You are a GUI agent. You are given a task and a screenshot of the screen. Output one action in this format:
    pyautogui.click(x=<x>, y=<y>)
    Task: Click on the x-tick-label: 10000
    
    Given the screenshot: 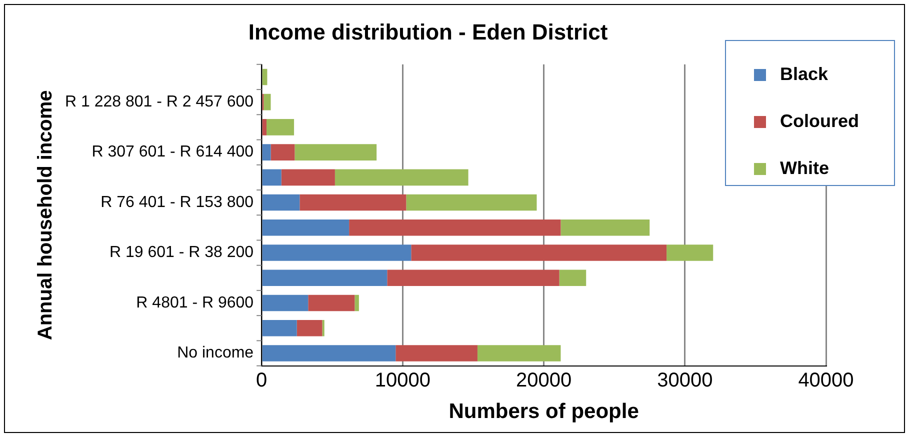 What is the action you would take?
    pyautogui.click(x=402, y=380)
    